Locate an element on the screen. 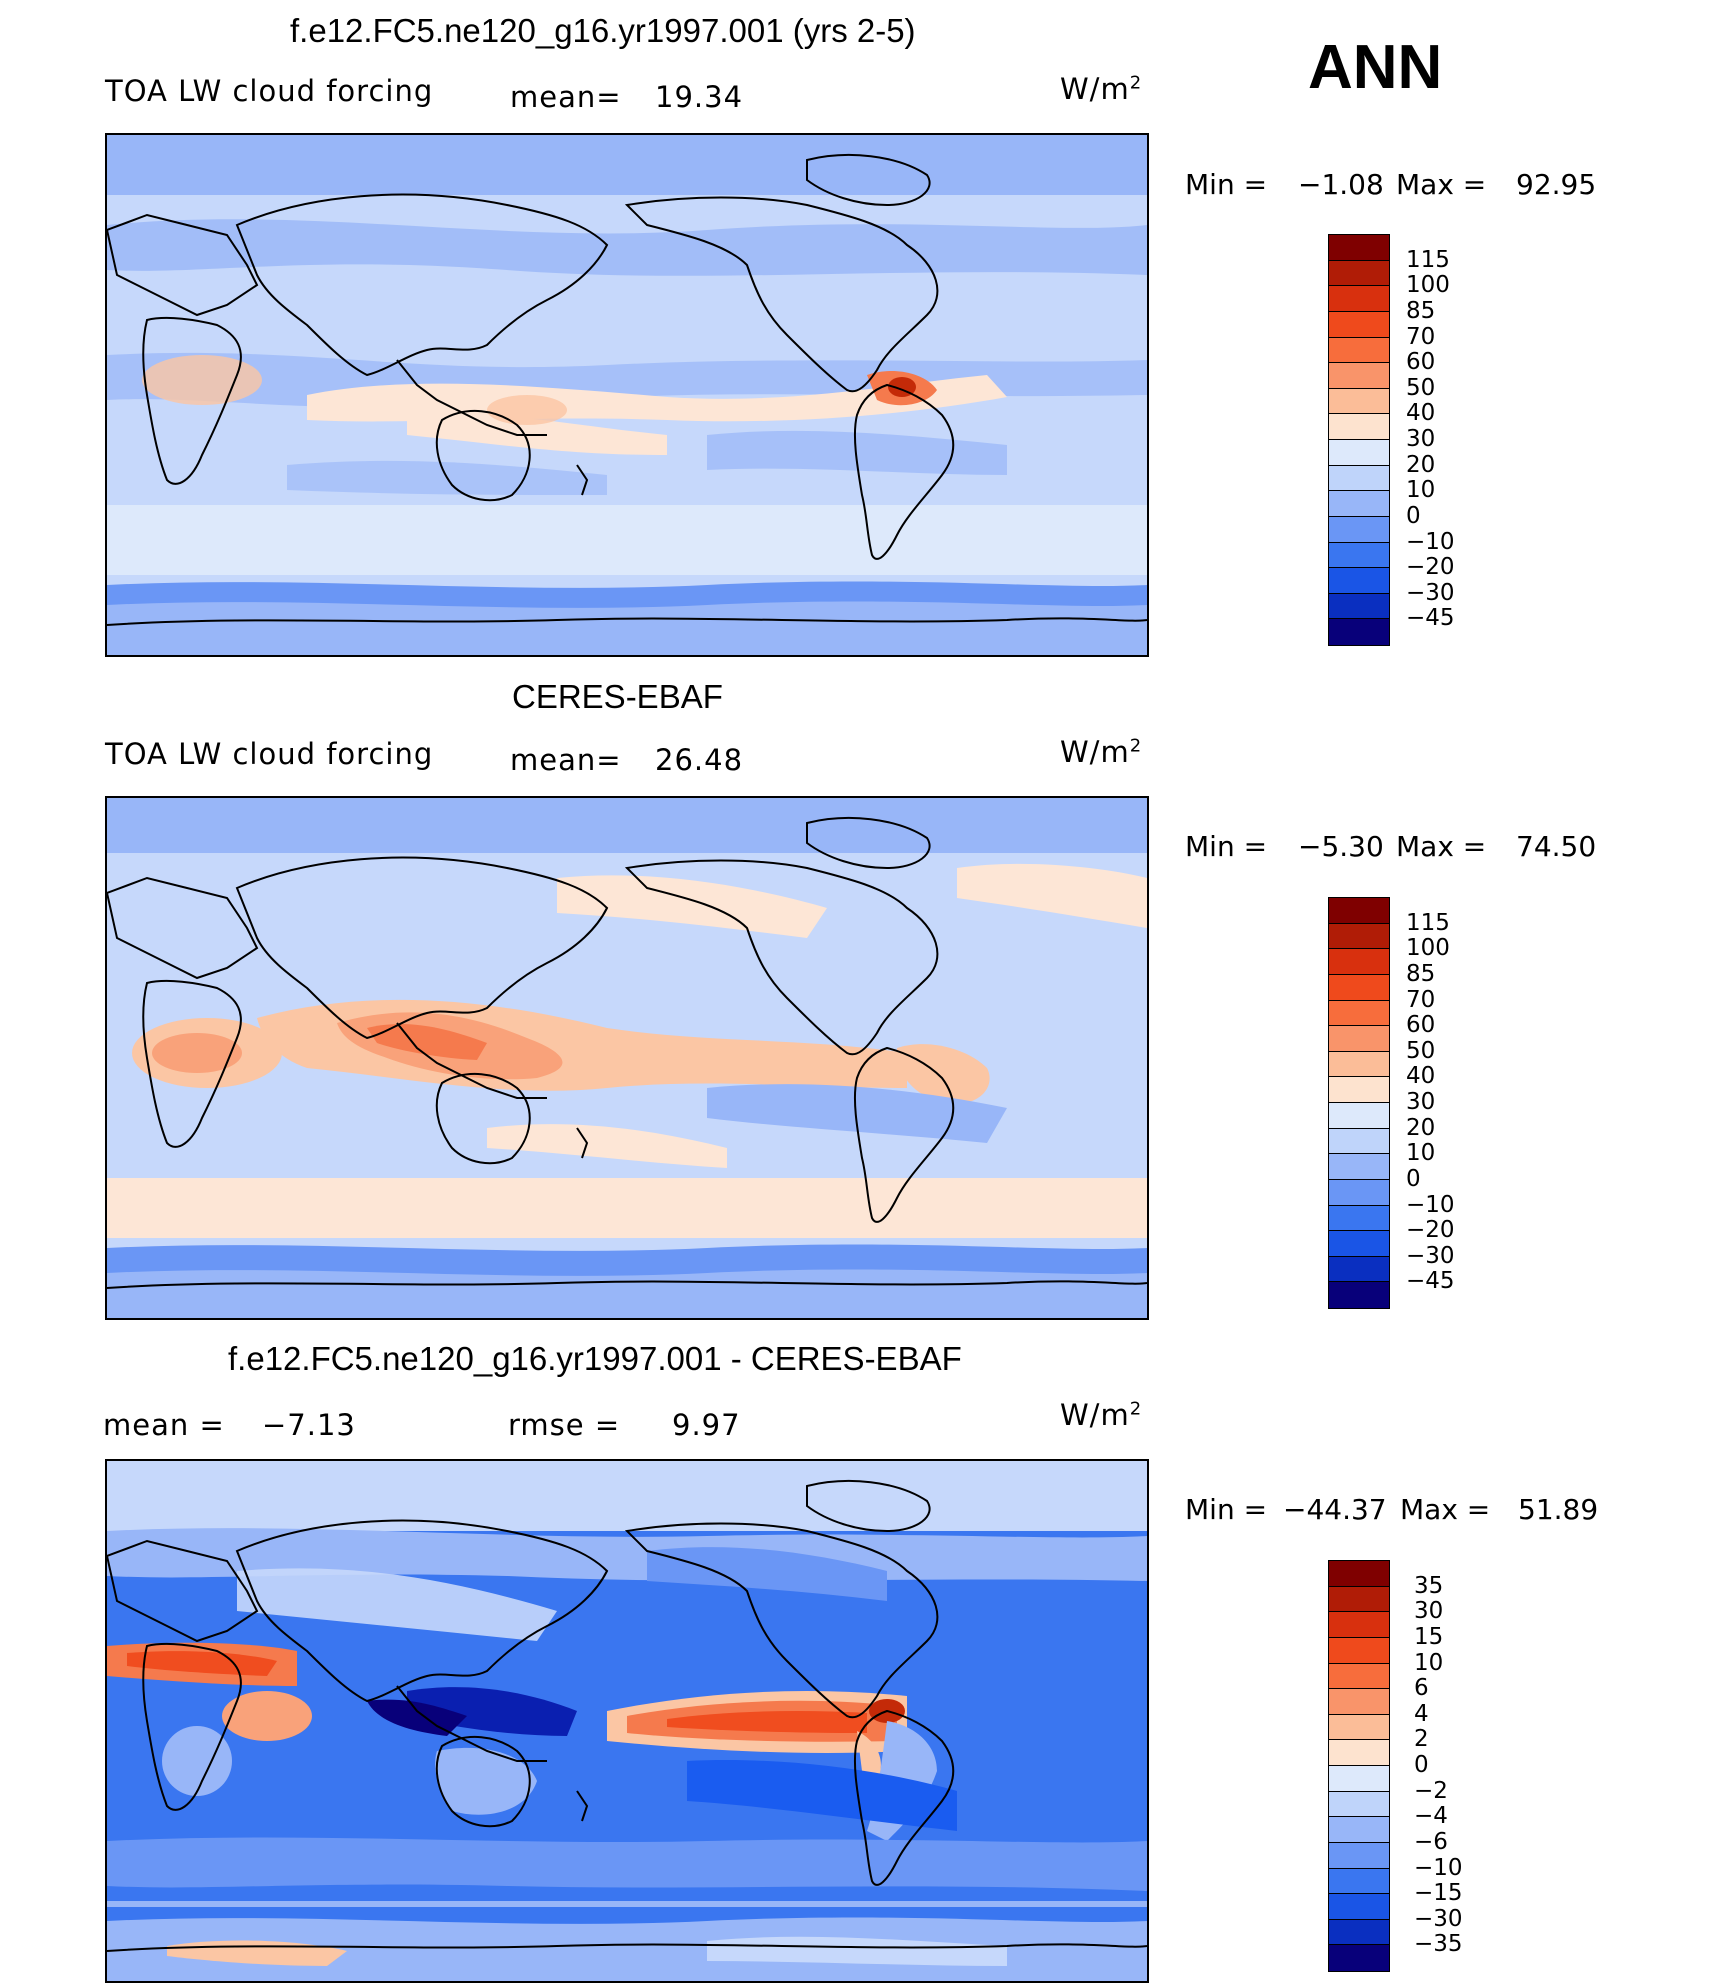 This screenshot has height=1985, width=1710. panel-1-colorbar-tick-label: 10 is located at coordinates (1421, 490).